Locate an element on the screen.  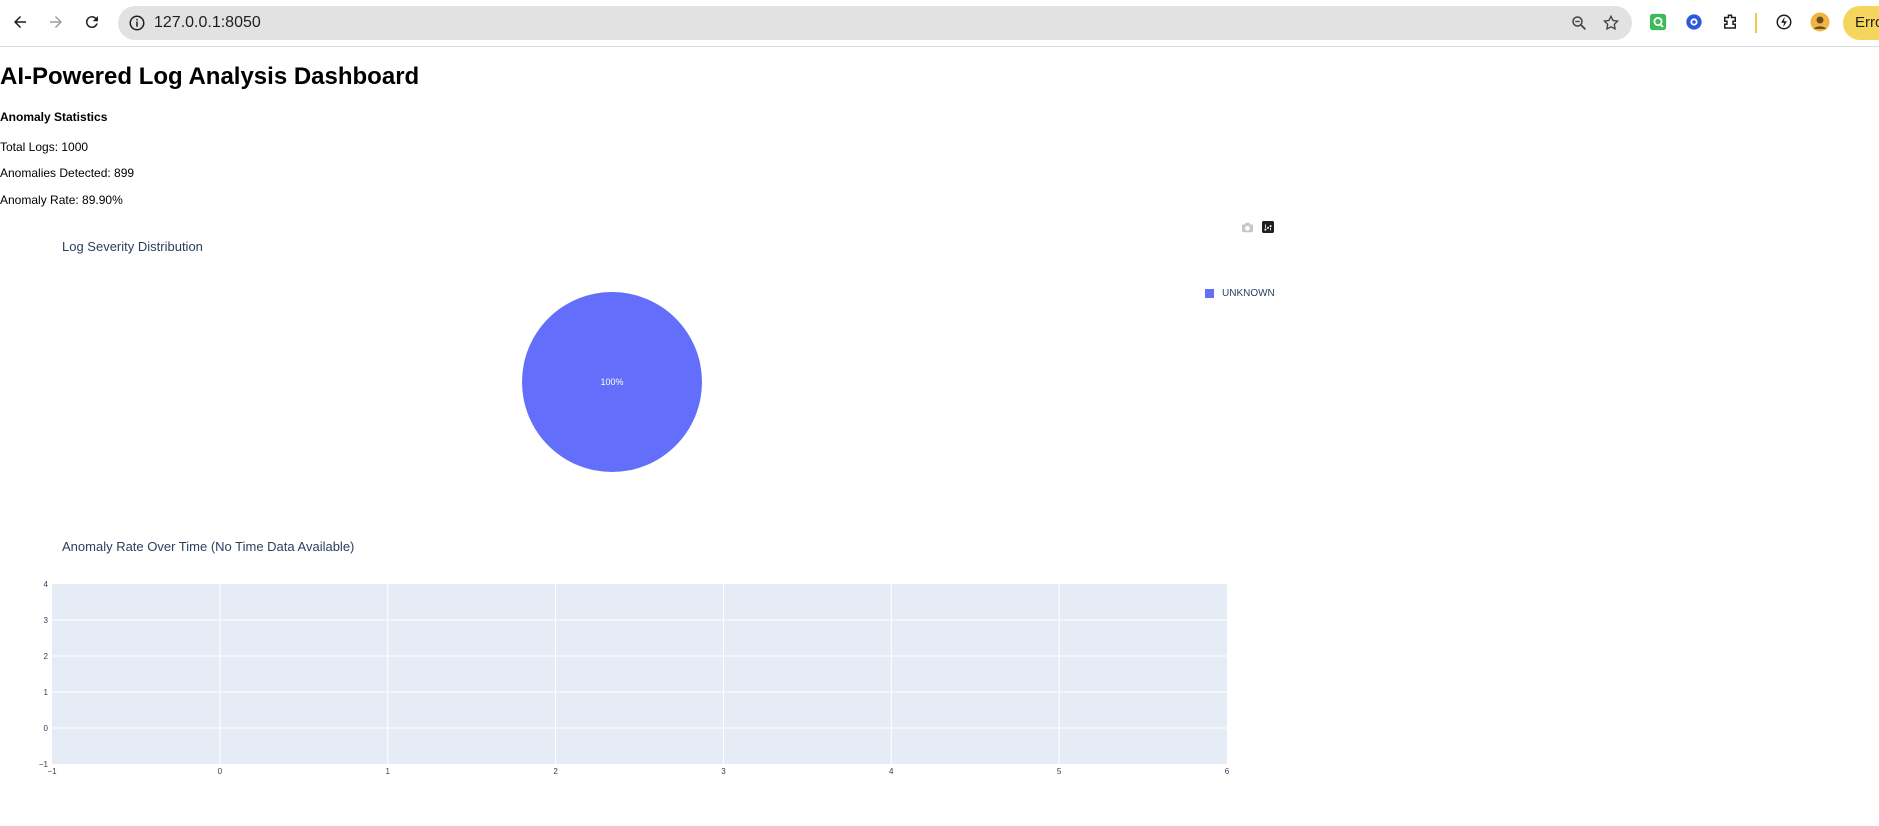
reload-button is located at coordinates (92, 22).